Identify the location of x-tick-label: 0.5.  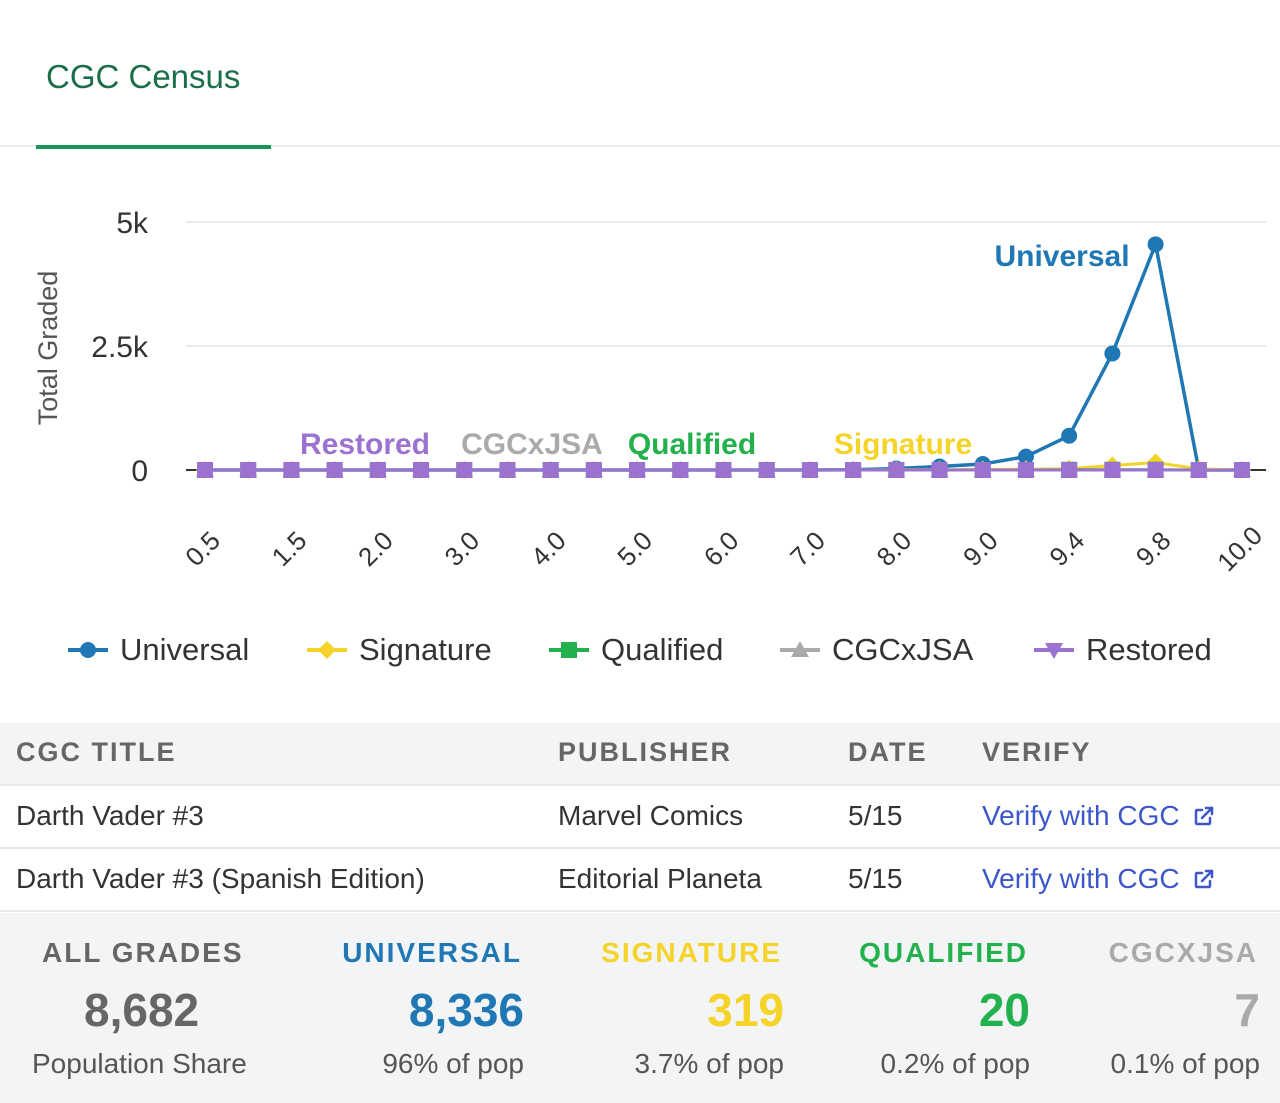
(202, 548).